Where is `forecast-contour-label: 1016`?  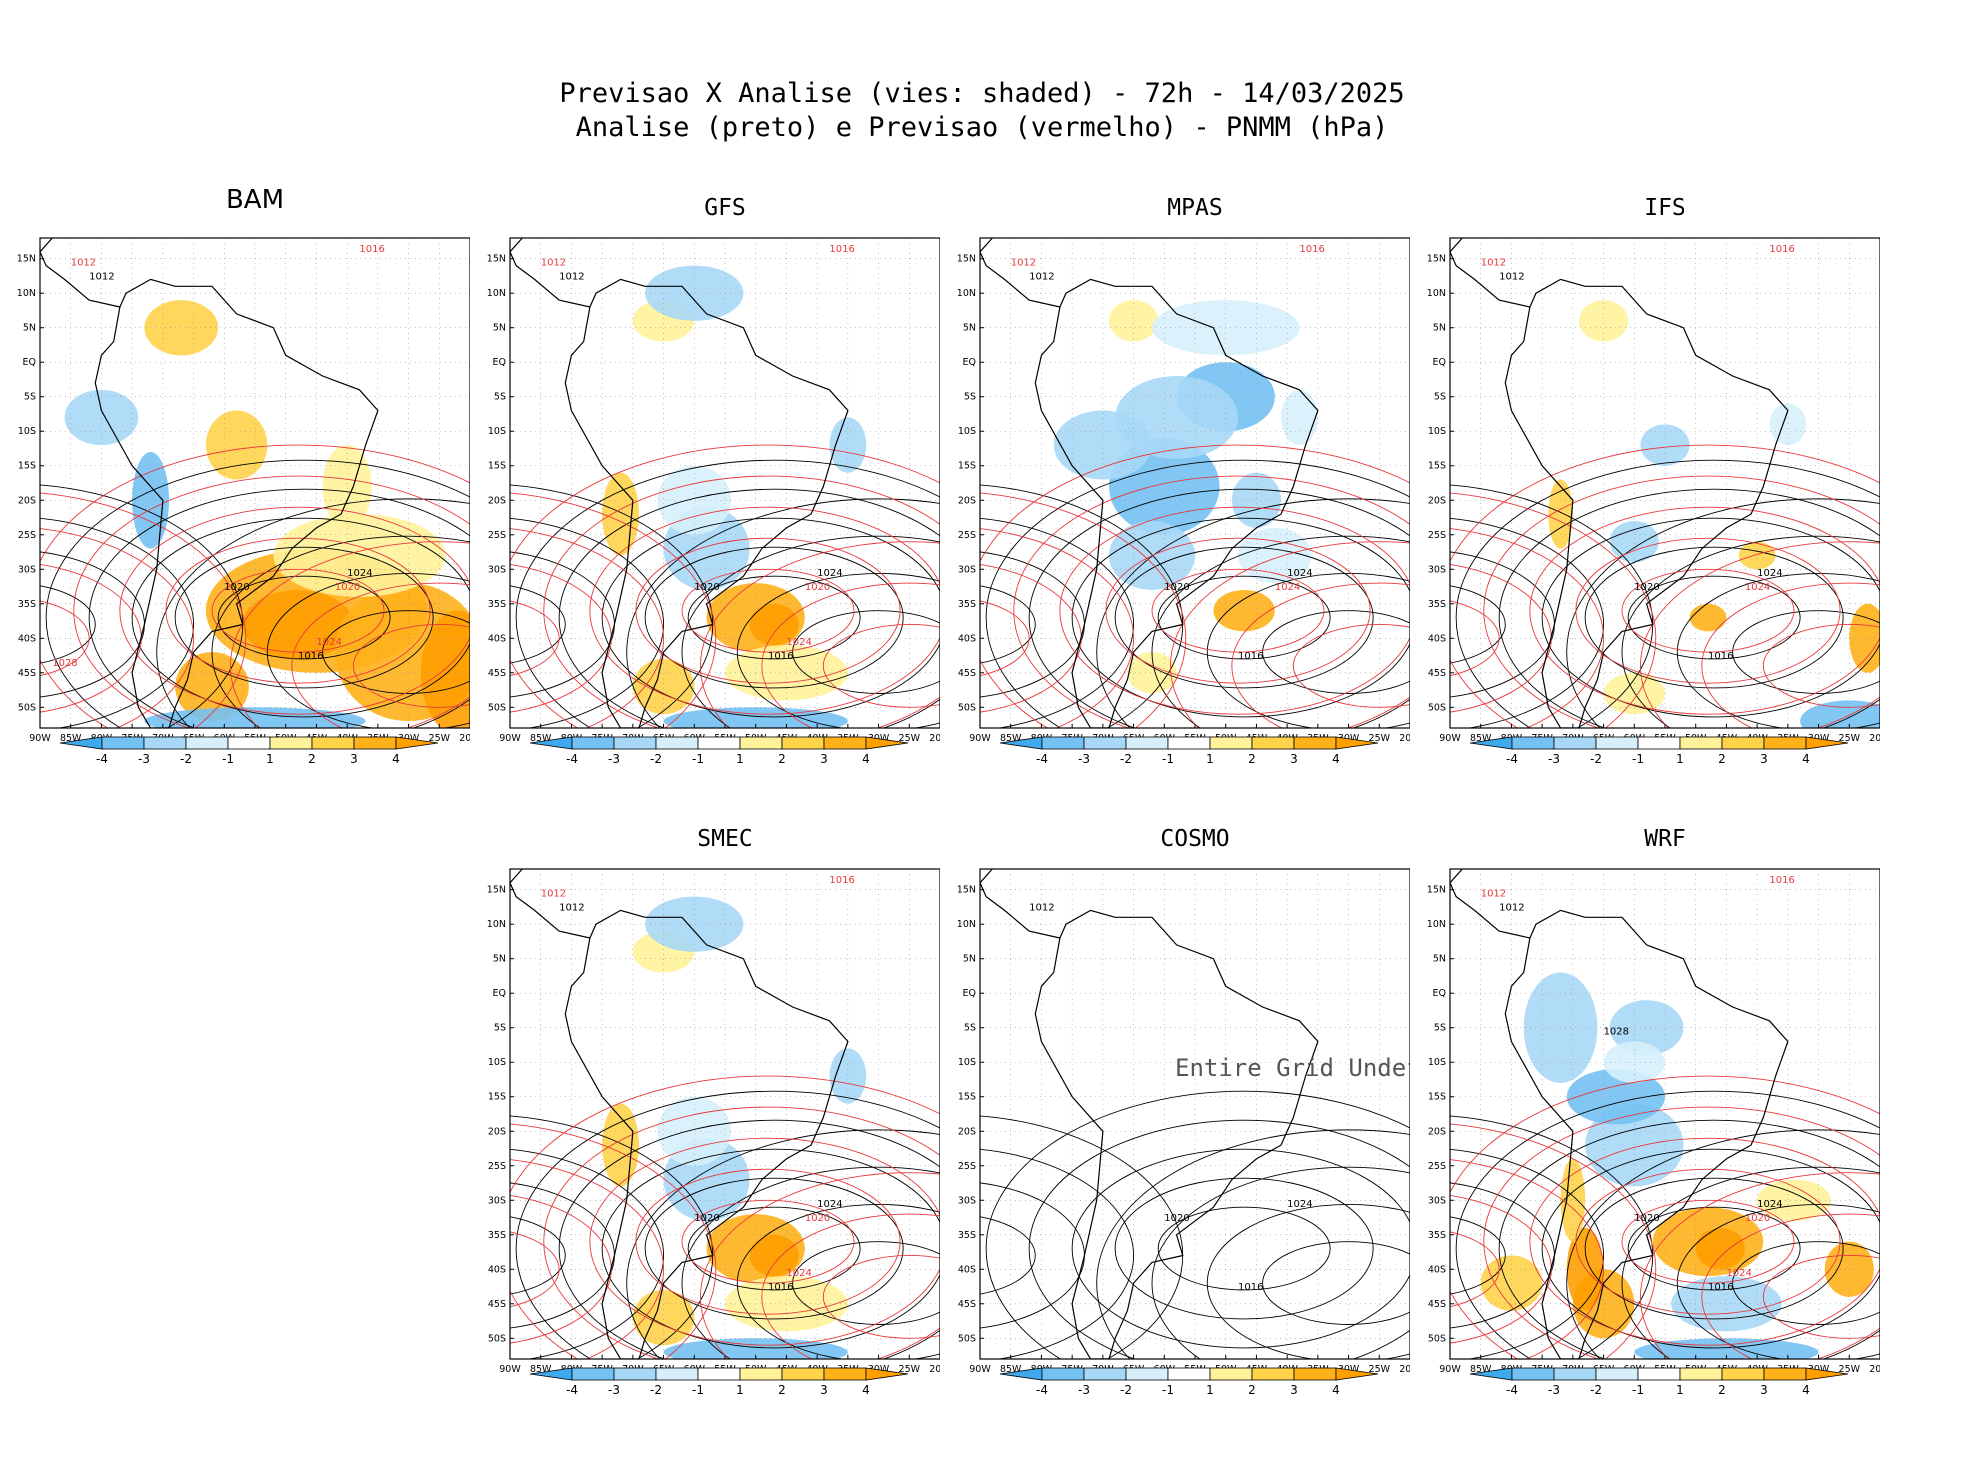
forecast-contour-label: 1016 is located at coordinates (371, 249).